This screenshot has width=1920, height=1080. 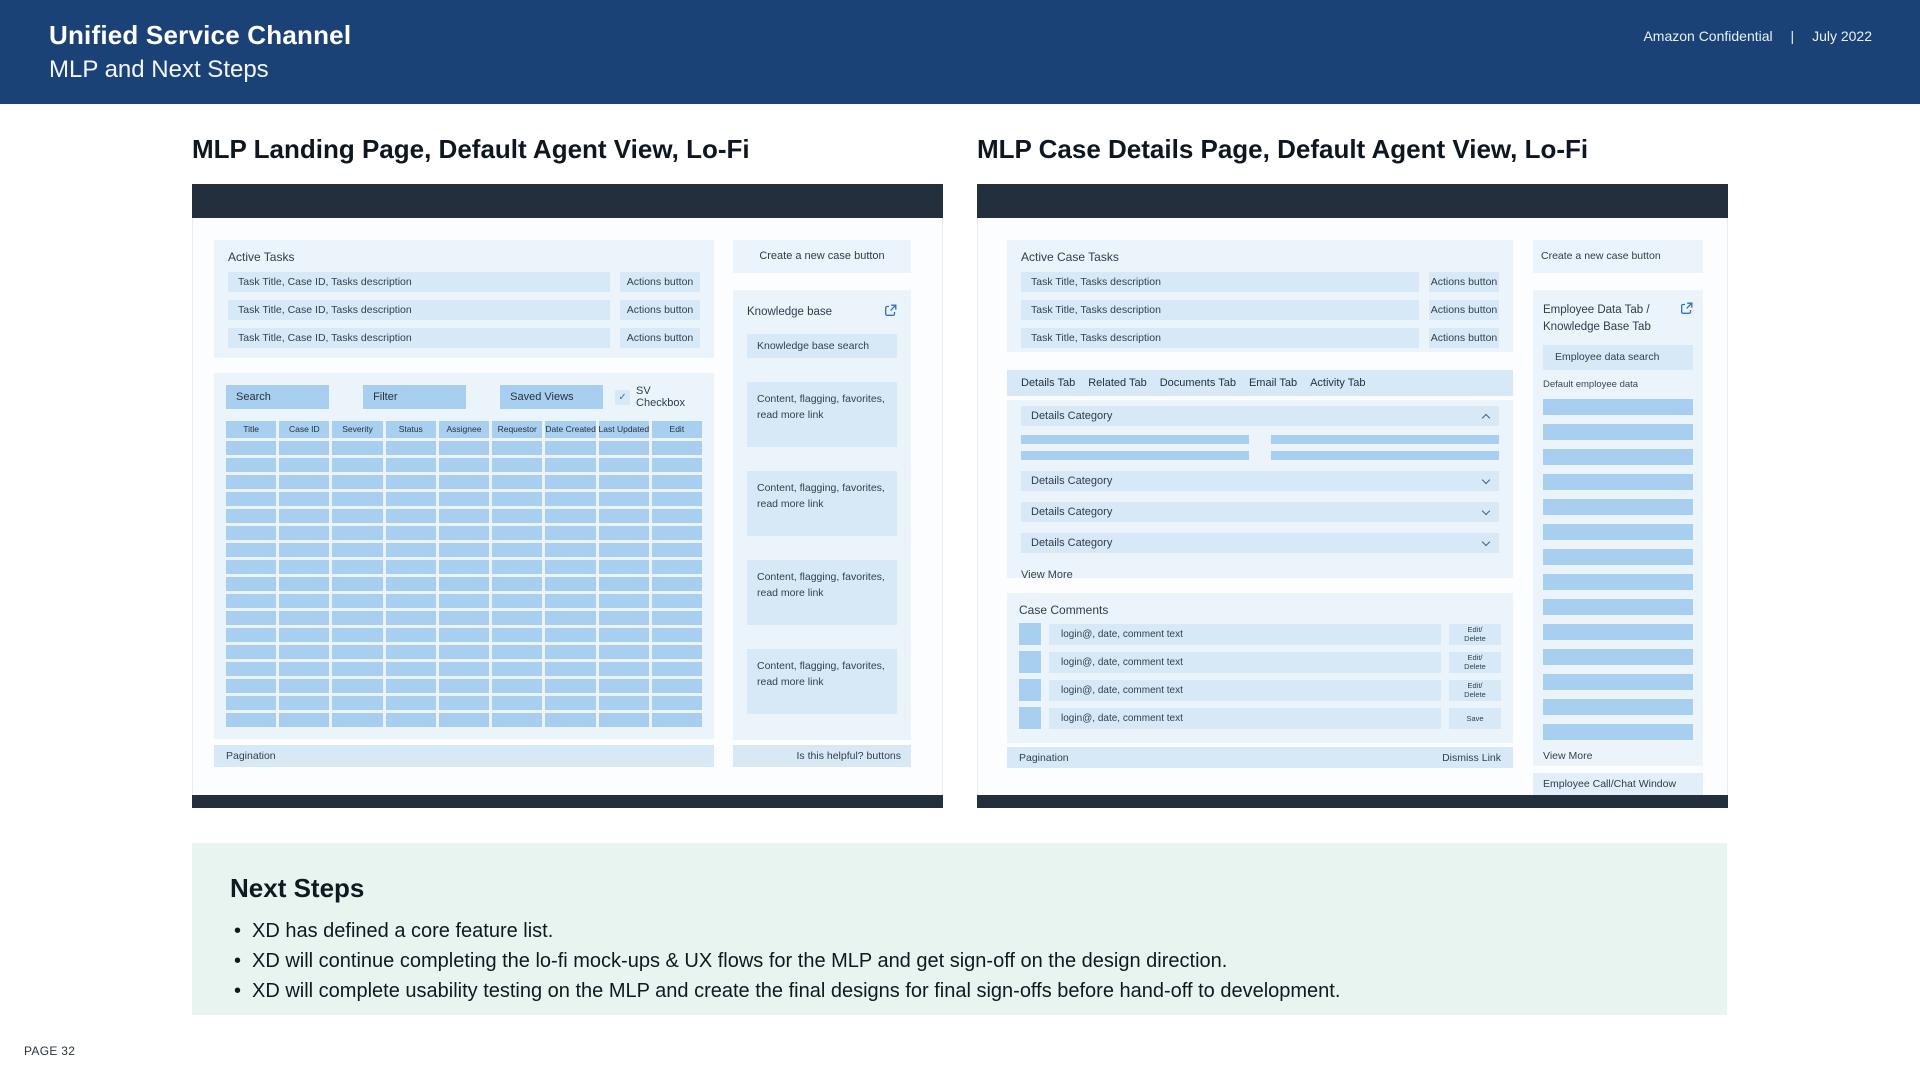 What do you see at coordinates (357, 429) in the screenshot?
I see `column-header-severity: Severity` at bounding box center [357, 429].